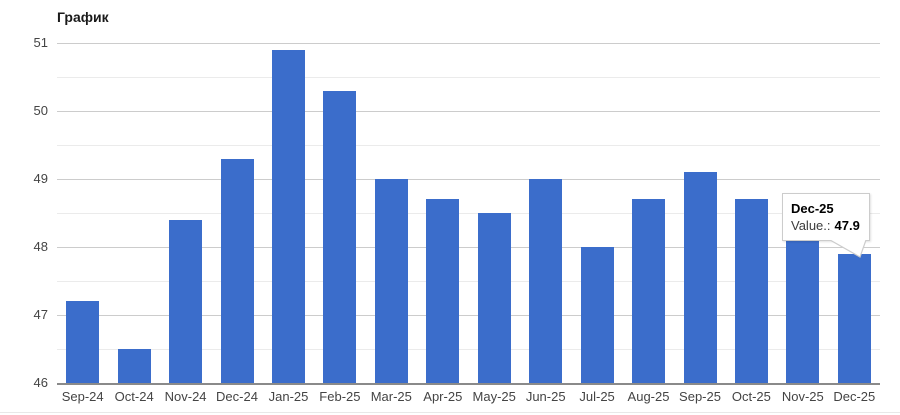  What do you see at coordinates (391, 396) in the screenshot?
I see `x-axis-tick-label: Mar-25` at bounding box center [391, 396].